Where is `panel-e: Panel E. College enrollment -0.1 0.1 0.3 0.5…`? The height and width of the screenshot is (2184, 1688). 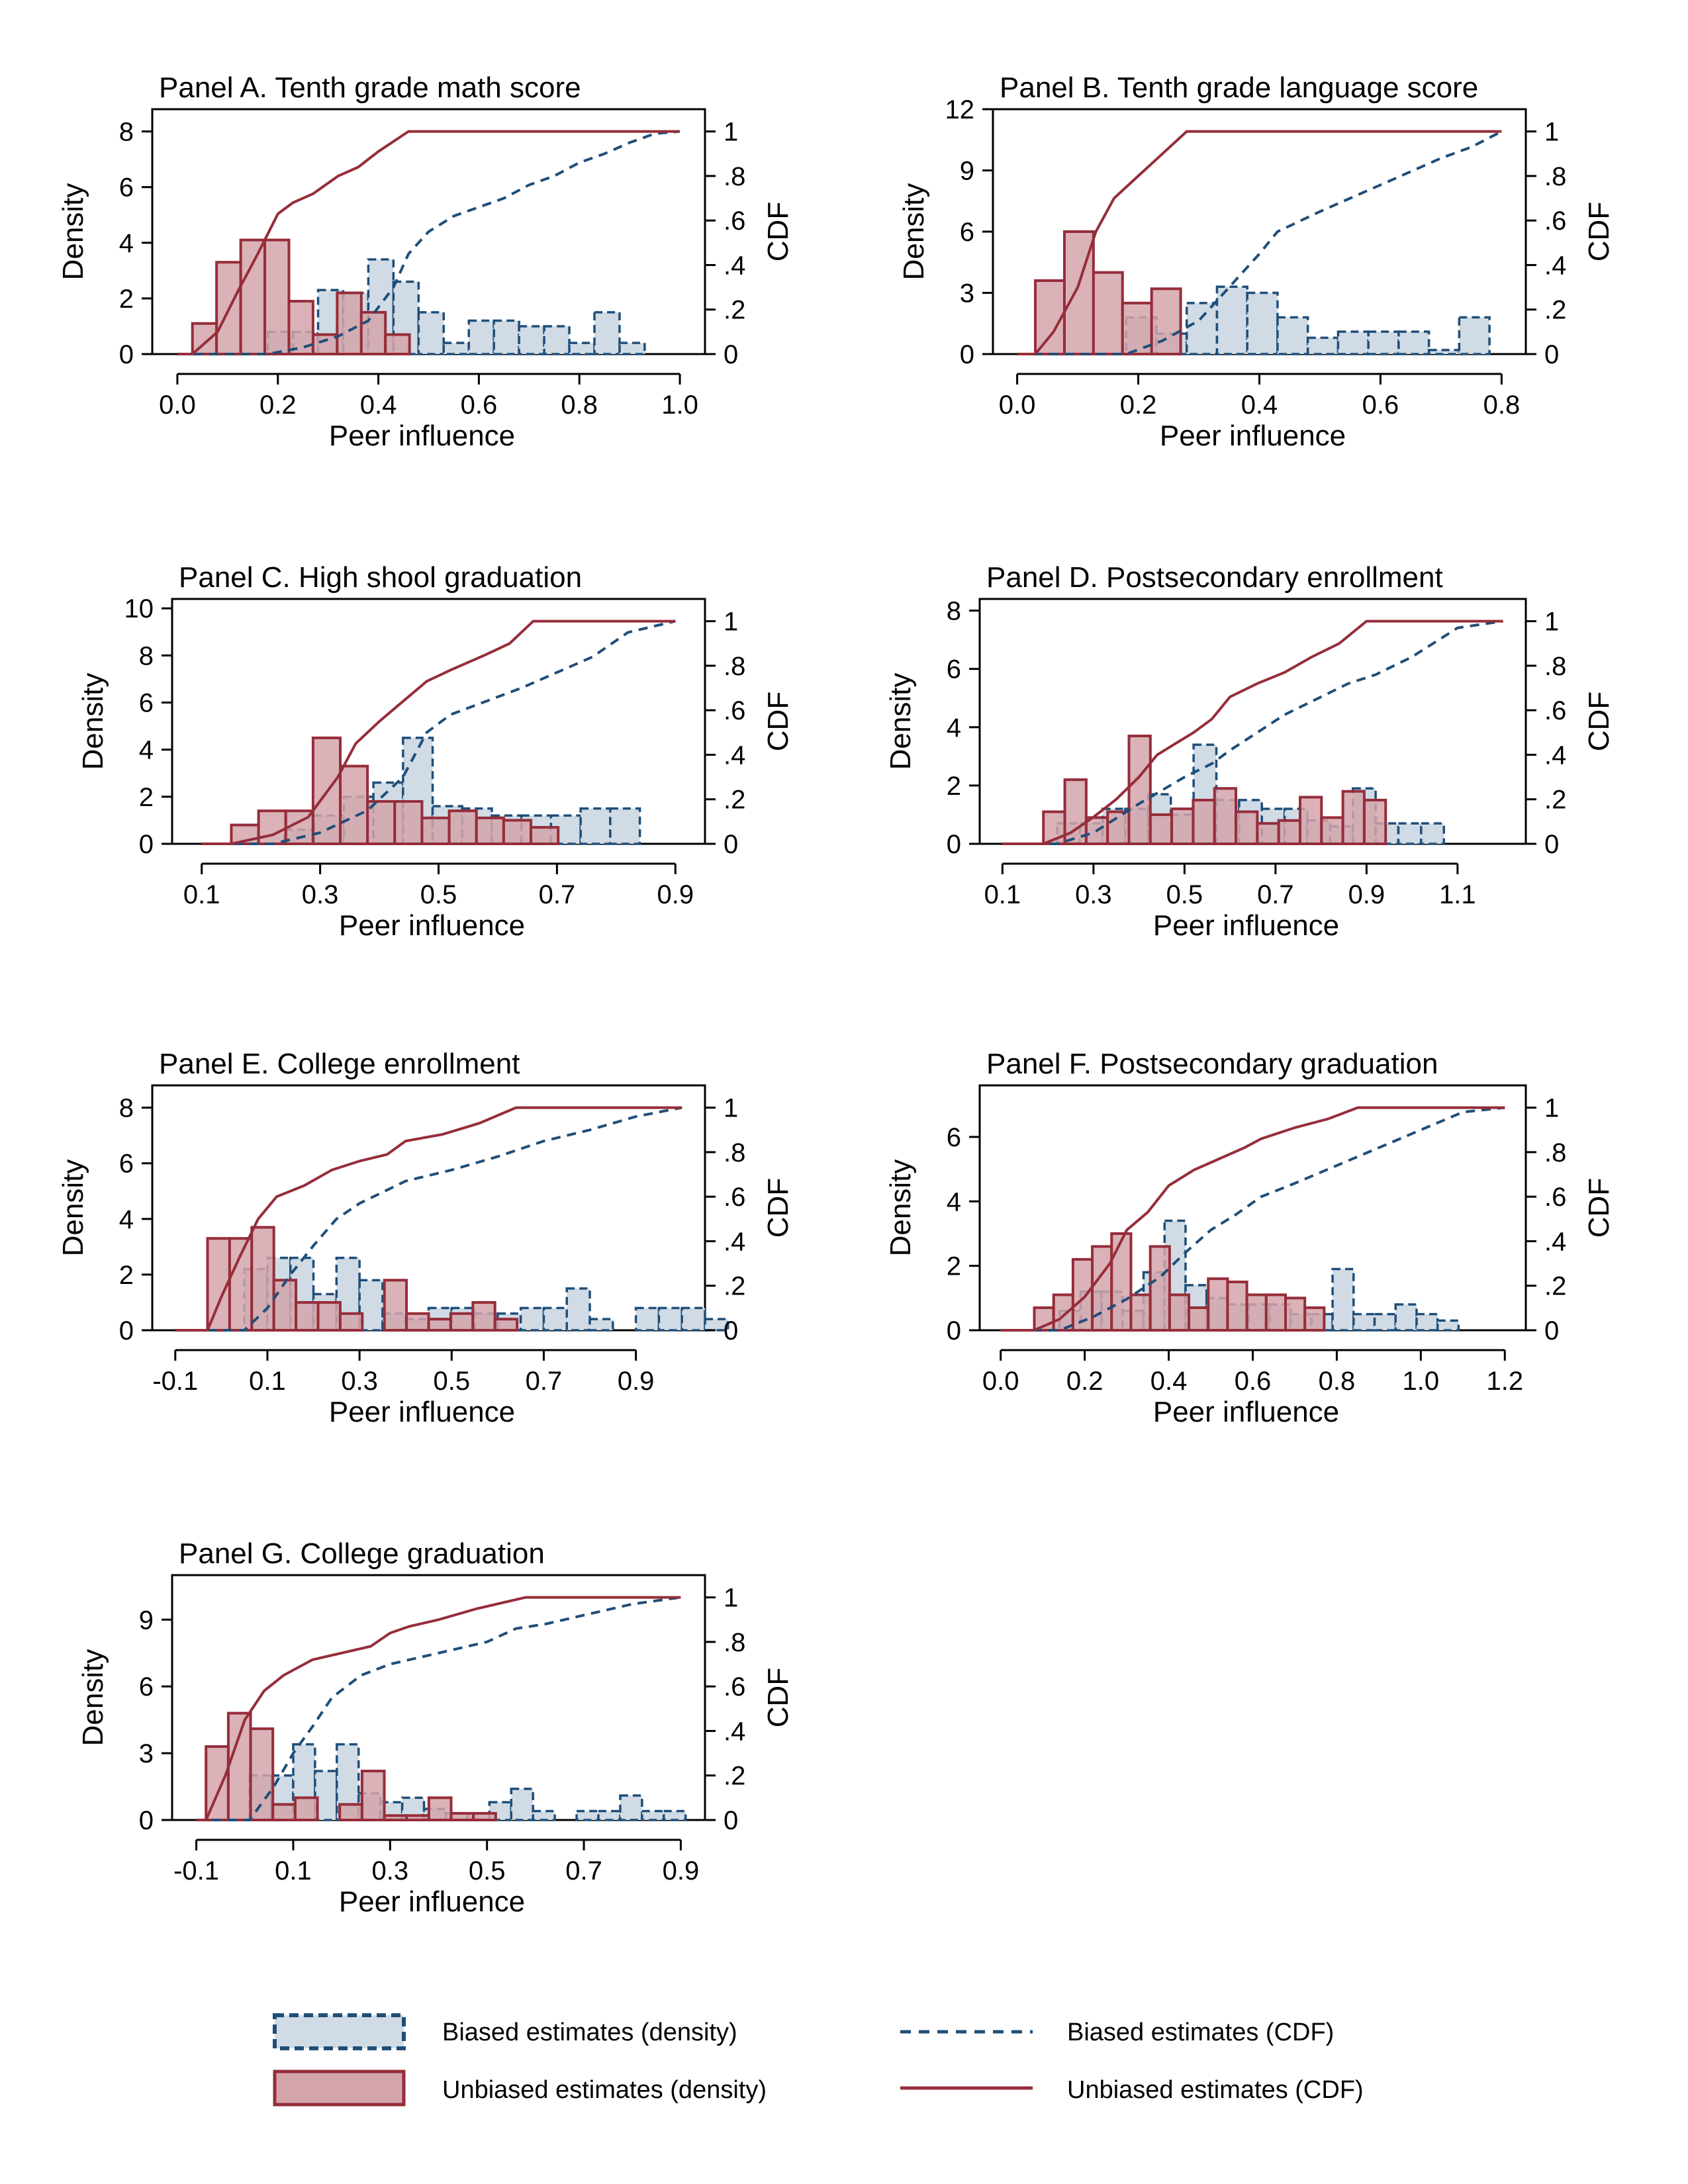
panel-e: Panel E. College enrollment -0.1 0.1 0.3 0.5… is located at coordinates (425, 1238).